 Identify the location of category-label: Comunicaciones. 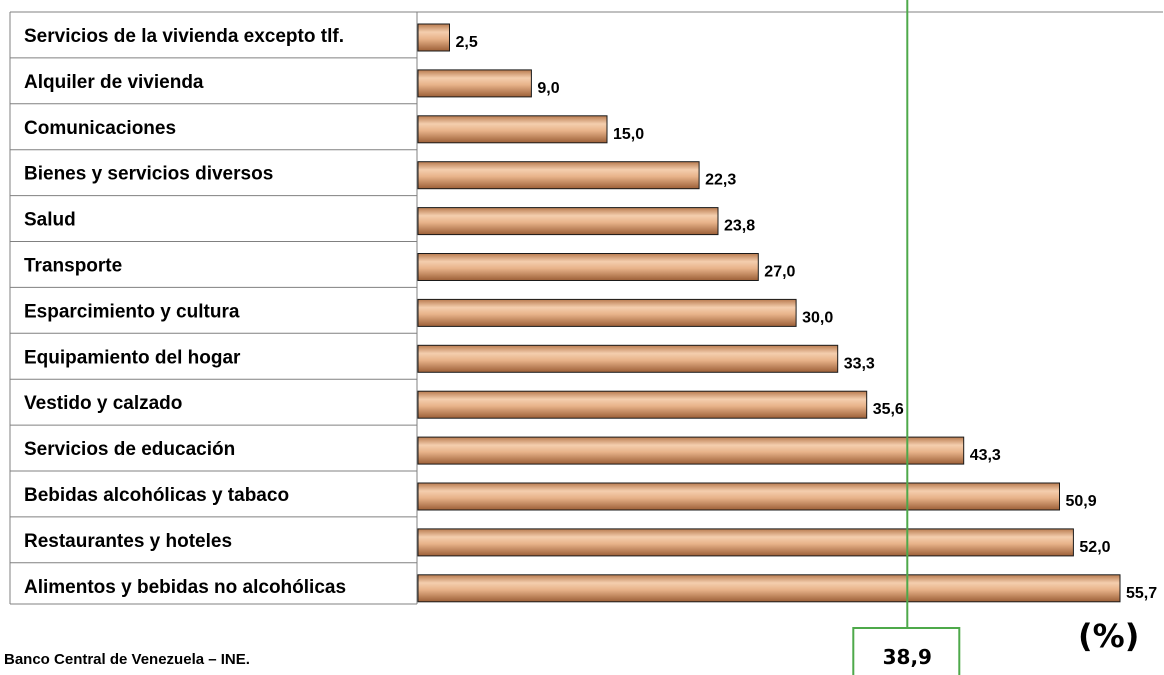
(100, 128).